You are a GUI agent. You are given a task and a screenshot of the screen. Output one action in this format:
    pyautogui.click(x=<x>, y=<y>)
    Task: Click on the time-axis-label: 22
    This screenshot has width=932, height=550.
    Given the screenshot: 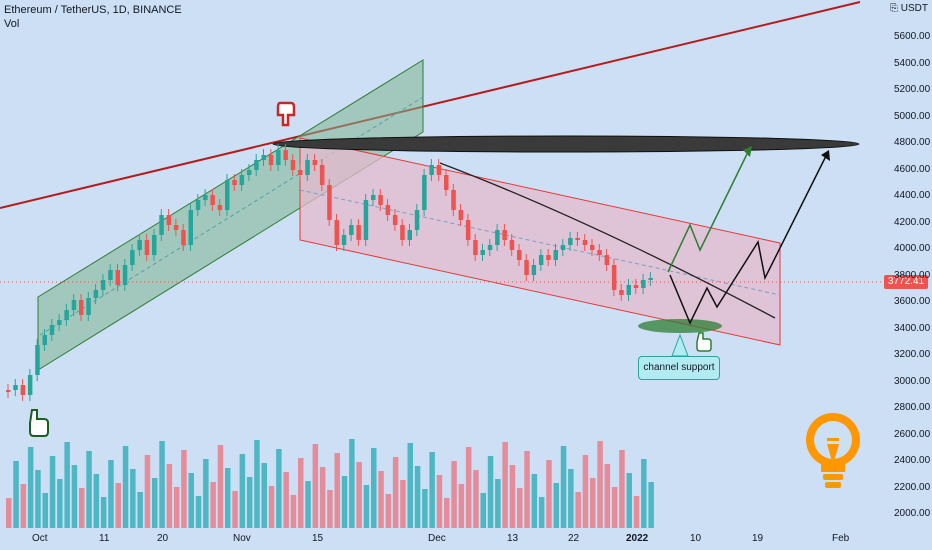 What is the action you would take?
    pyautogui.click(x=574, y=538)
    